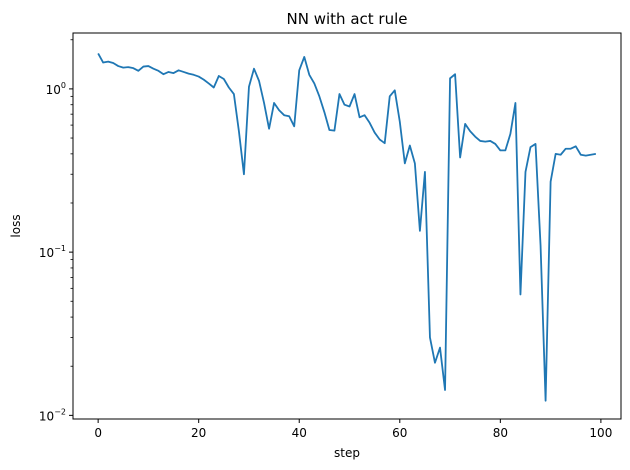  I want to click on x-axis-label: step, so click(347, 453).